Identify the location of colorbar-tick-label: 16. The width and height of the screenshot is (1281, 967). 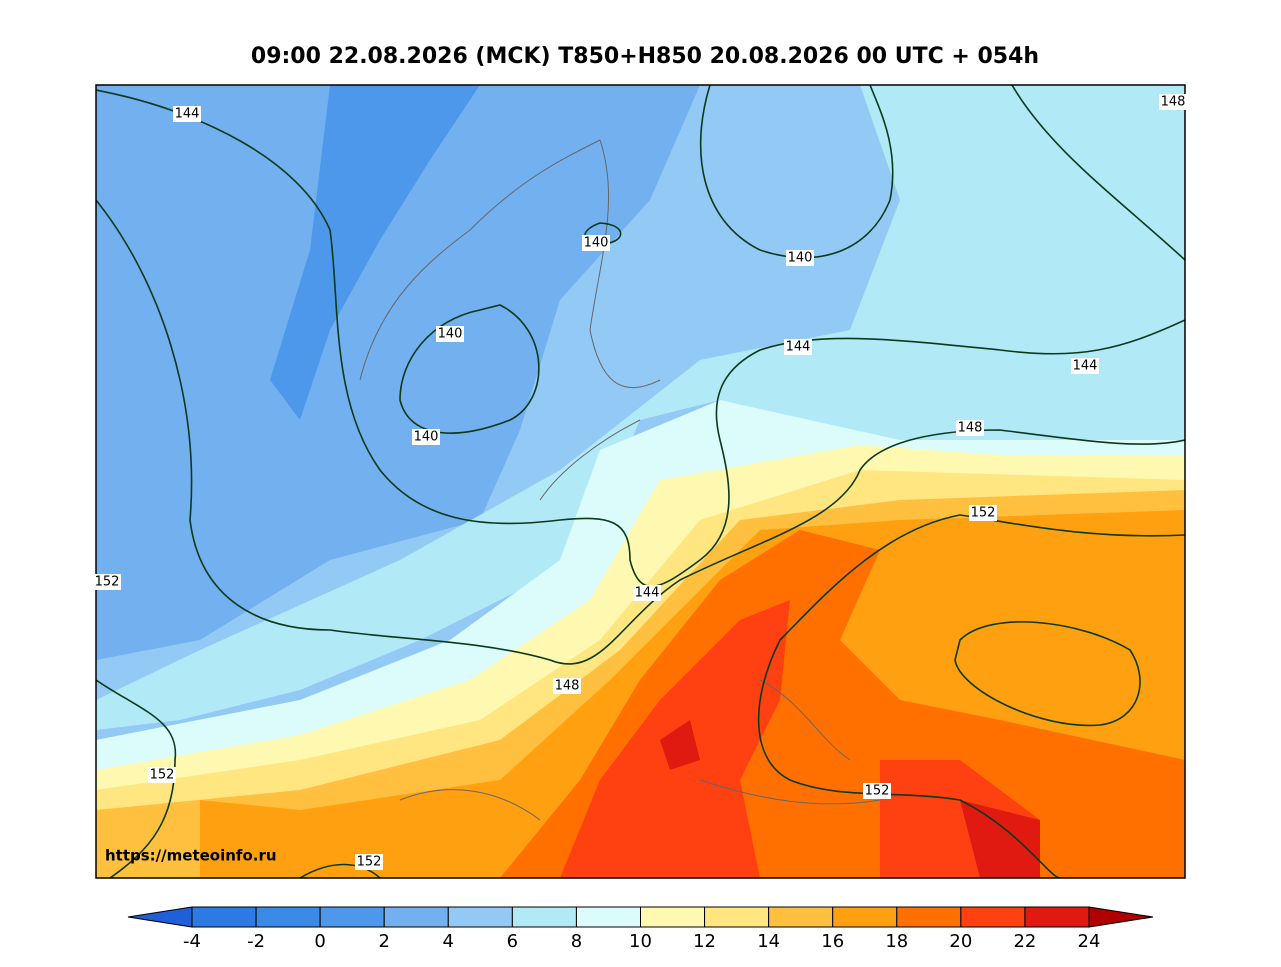
(832, 941).